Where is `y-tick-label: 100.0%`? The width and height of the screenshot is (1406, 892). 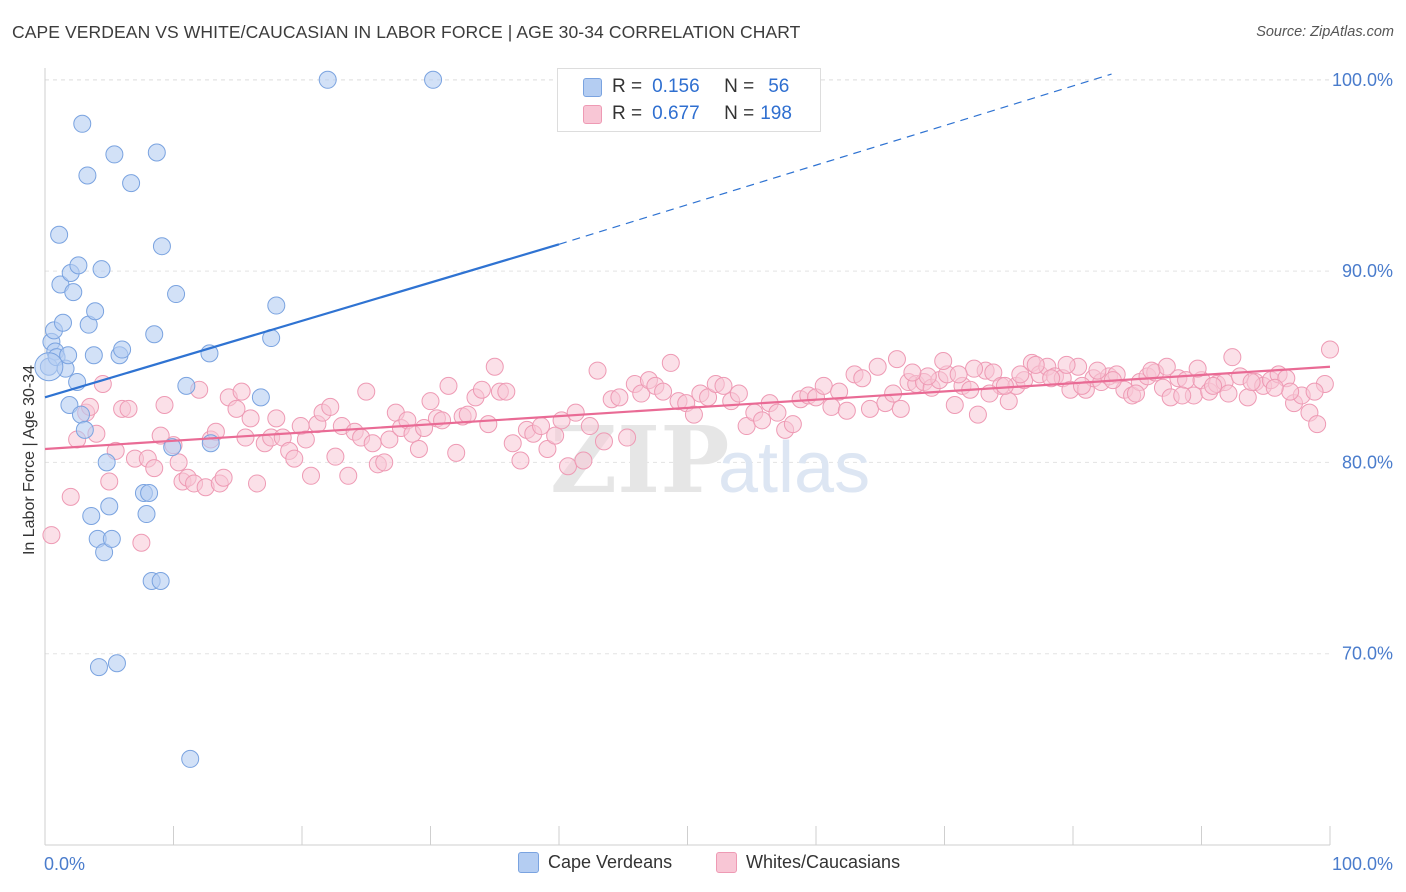 y-tick-label: 100.0% is located at coordinates (1362, 80).